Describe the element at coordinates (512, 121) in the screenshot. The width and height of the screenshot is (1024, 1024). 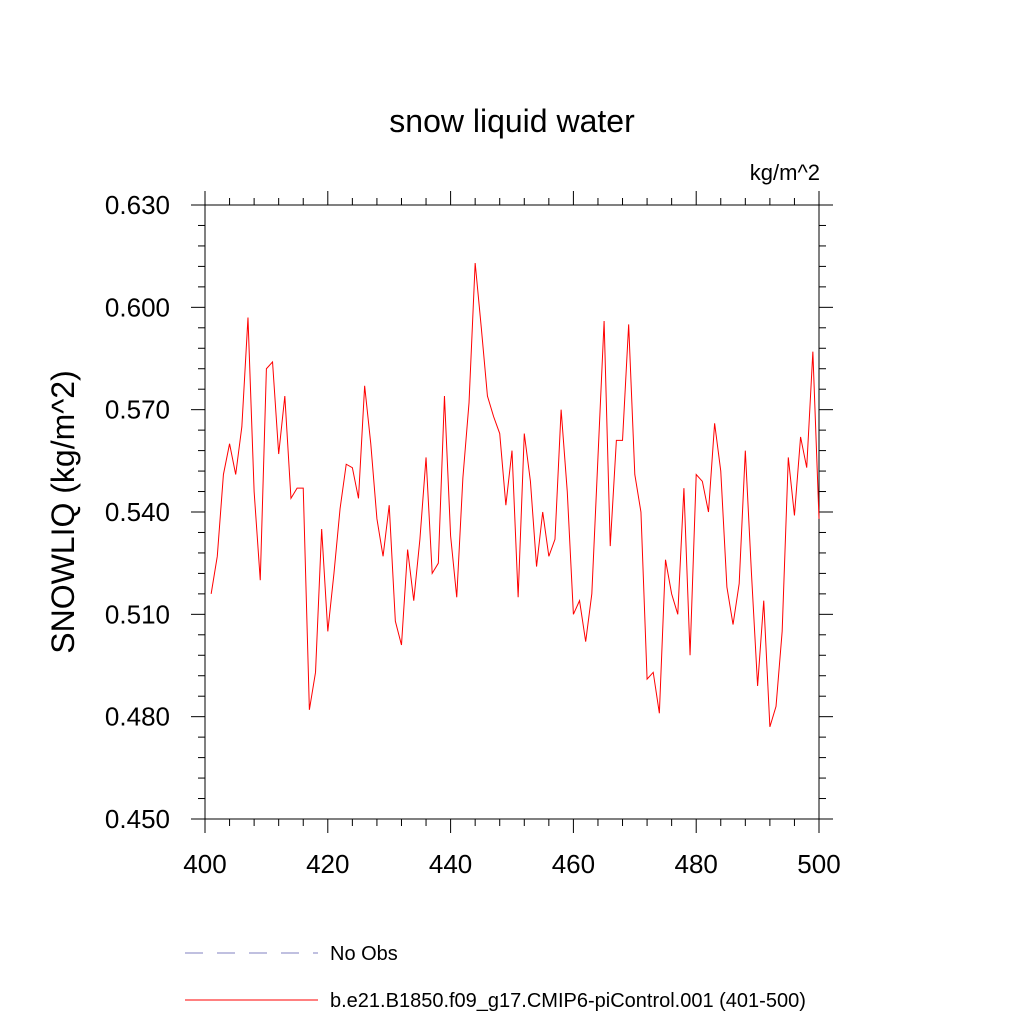
I see `chart-title: snow liquid water` at that location.